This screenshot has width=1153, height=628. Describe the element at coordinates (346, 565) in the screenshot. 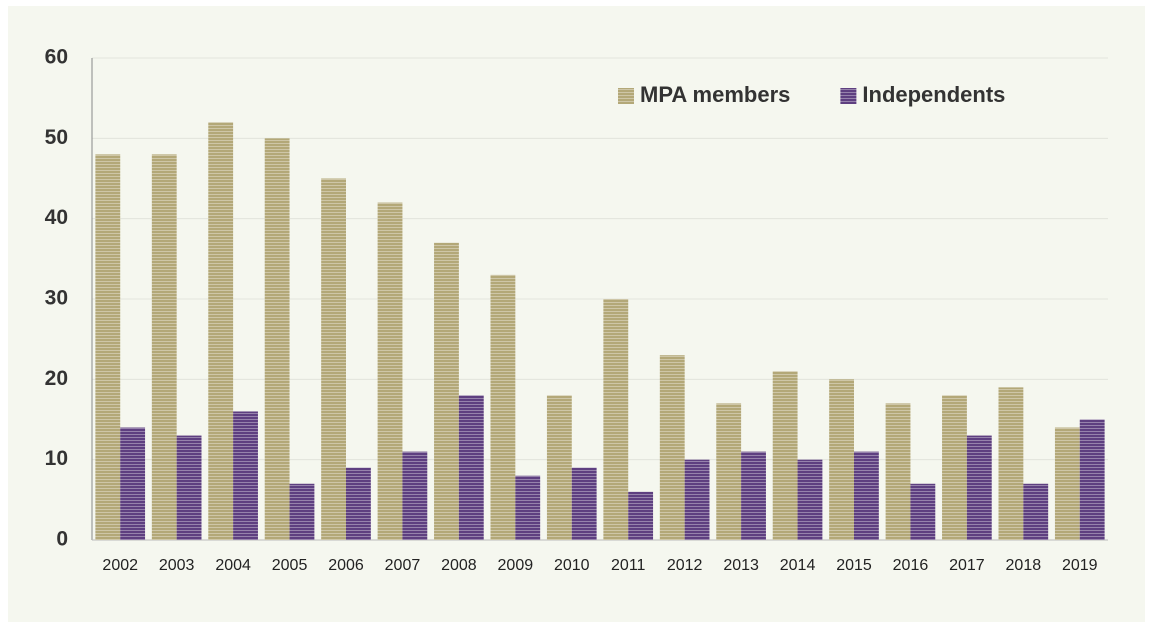

I see `x-tick-label: 2006` at that location.